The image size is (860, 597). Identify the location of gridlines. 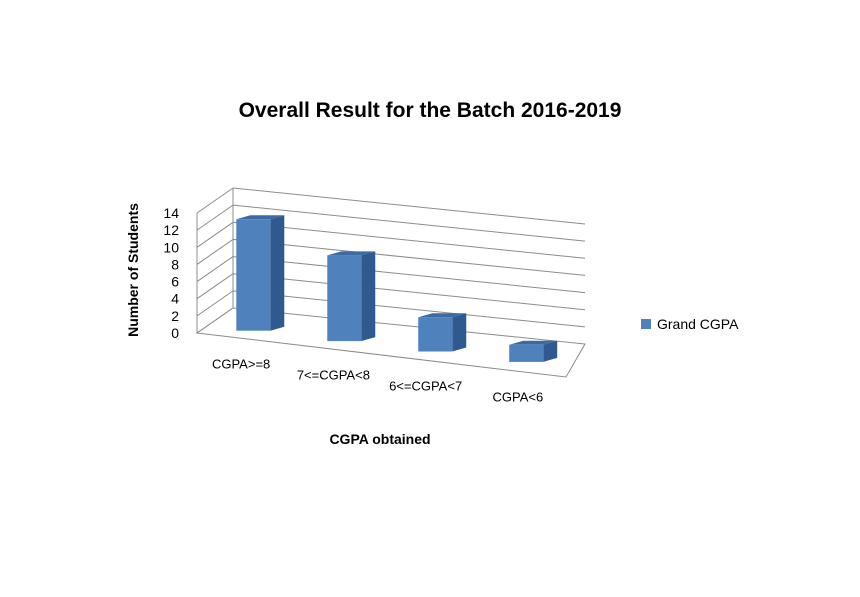
(390, 282).